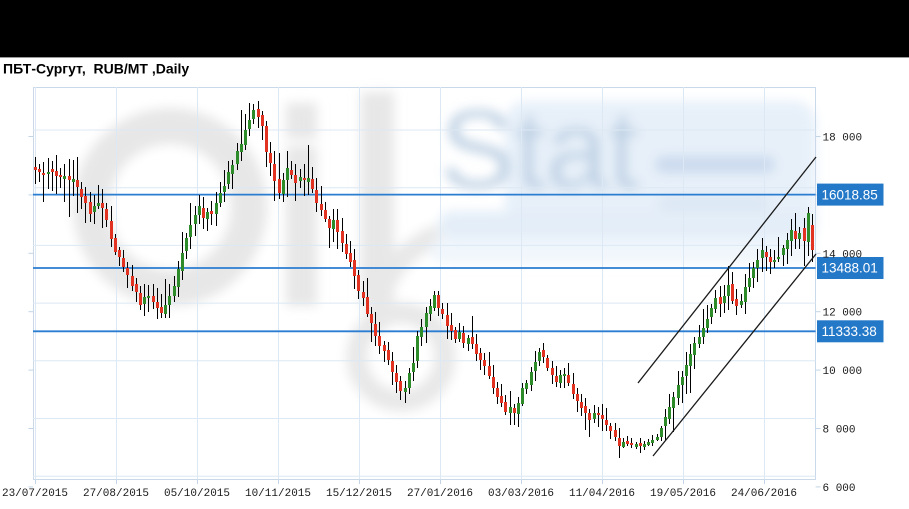 The width and height of the screenshot is (909, 509). Describe the element at coordinates (849, 331) in the screenshot. I see `svg-text: 11333.38` at that location.